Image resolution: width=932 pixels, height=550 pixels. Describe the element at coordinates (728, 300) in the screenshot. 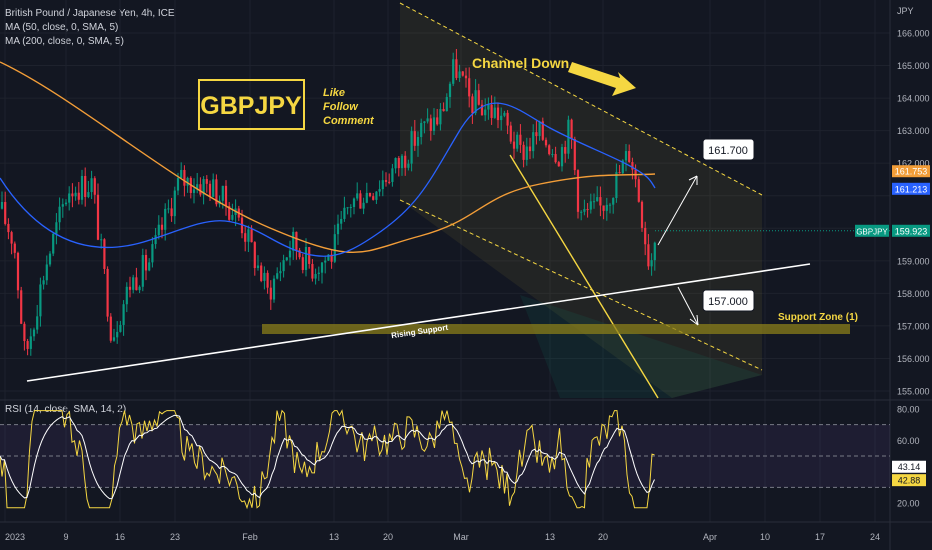

I see `target-down-box` at that location.